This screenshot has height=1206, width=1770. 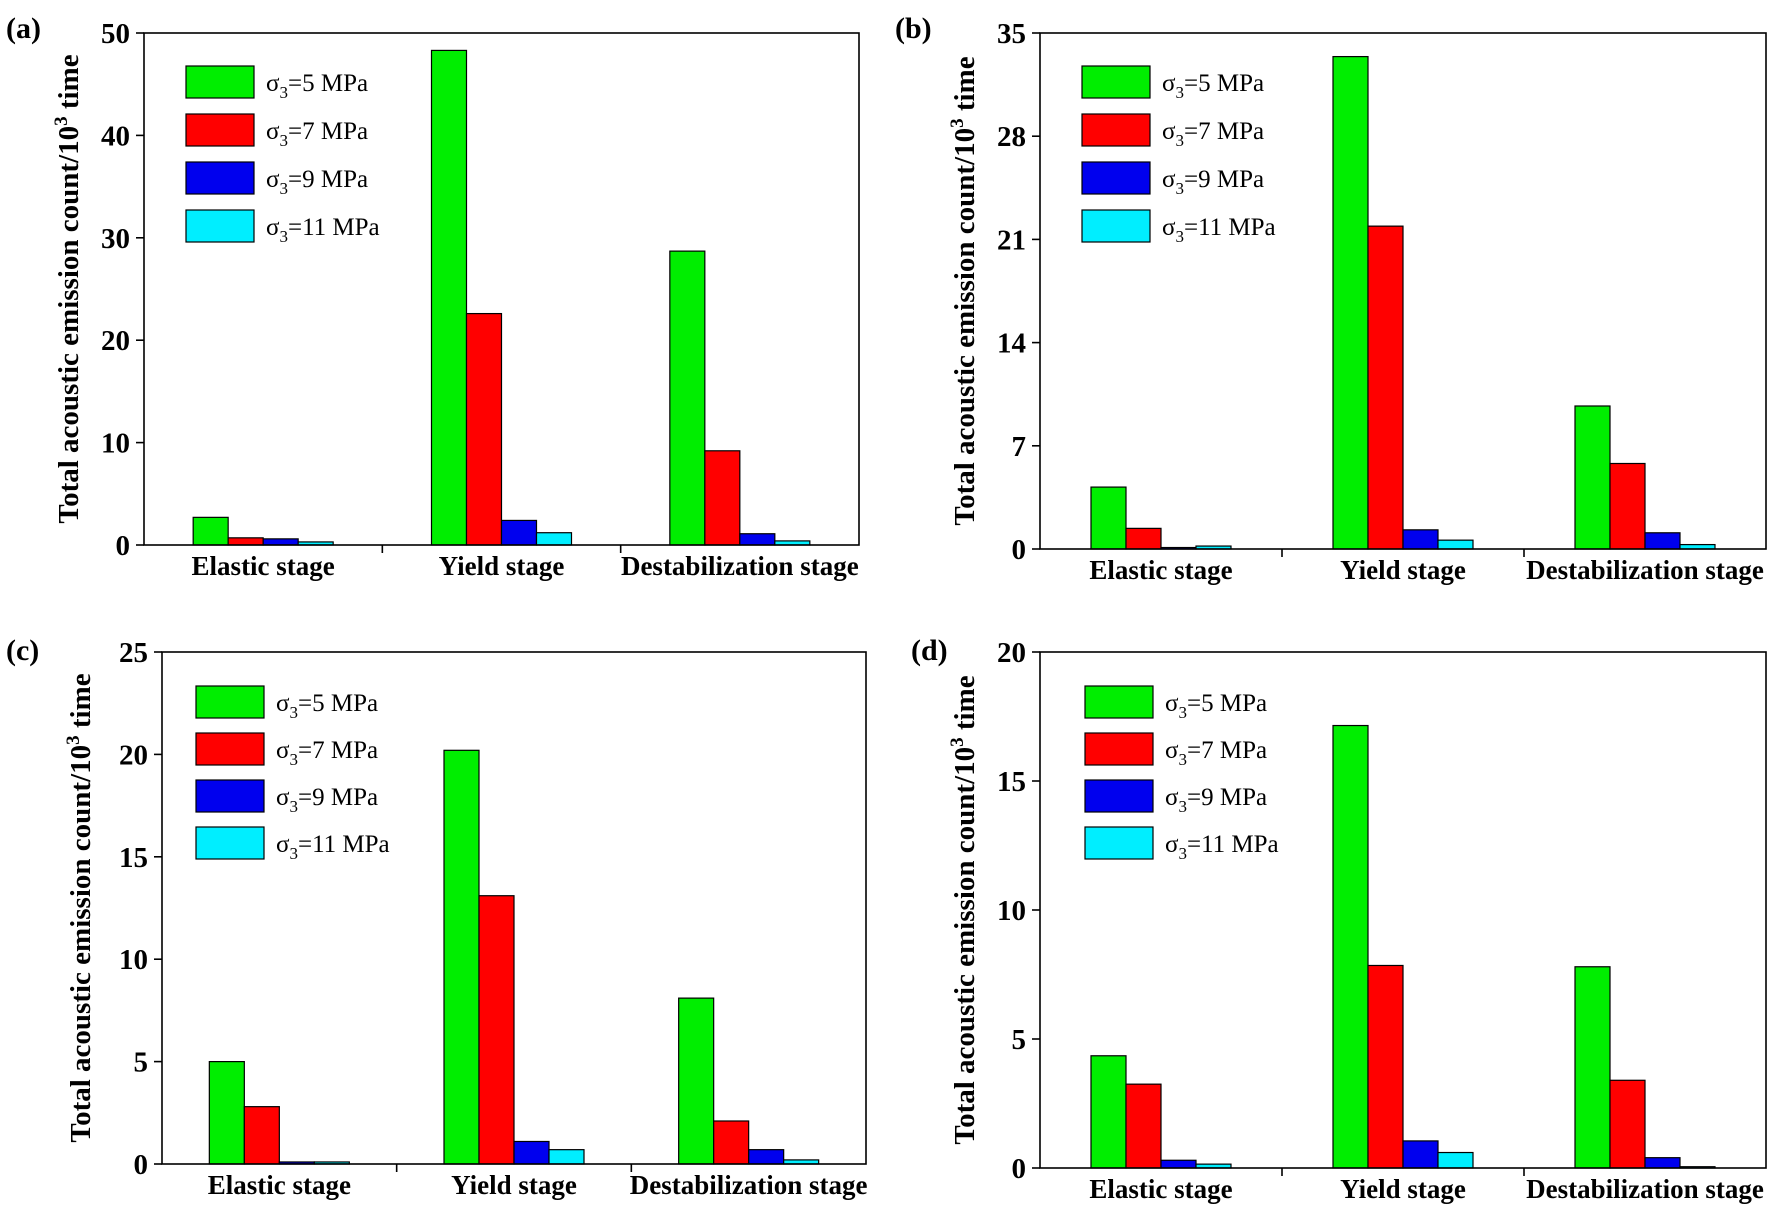 What do you see at coordinates (115, 136) in the screenshot?
I see `y-tick-label: 40` at bounding box center [115, 136].